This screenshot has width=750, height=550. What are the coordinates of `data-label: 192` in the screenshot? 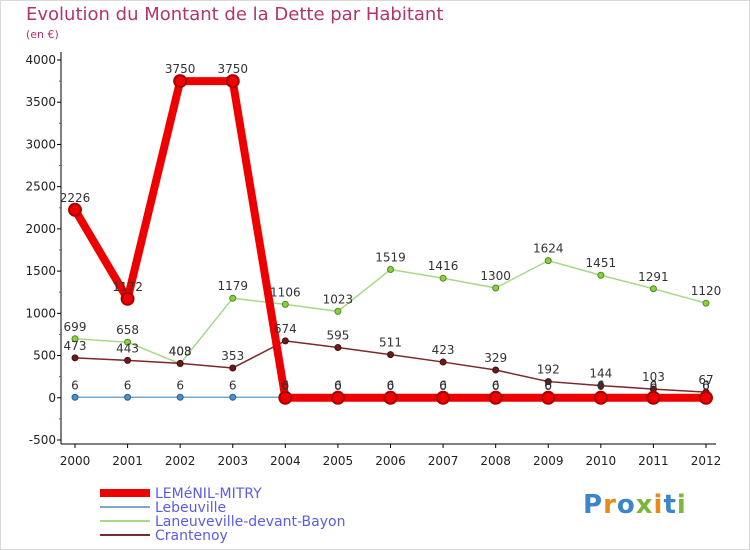 It's located at (548, 370).